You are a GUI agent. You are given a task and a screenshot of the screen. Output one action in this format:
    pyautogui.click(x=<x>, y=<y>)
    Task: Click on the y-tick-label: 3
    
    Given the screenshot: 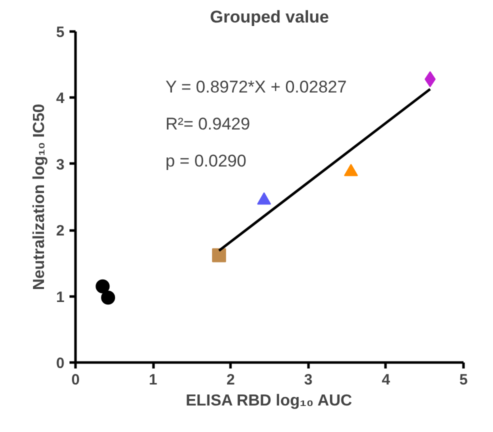 What is the action you would take?
    pyautogui.click(x=60, y=165)
    